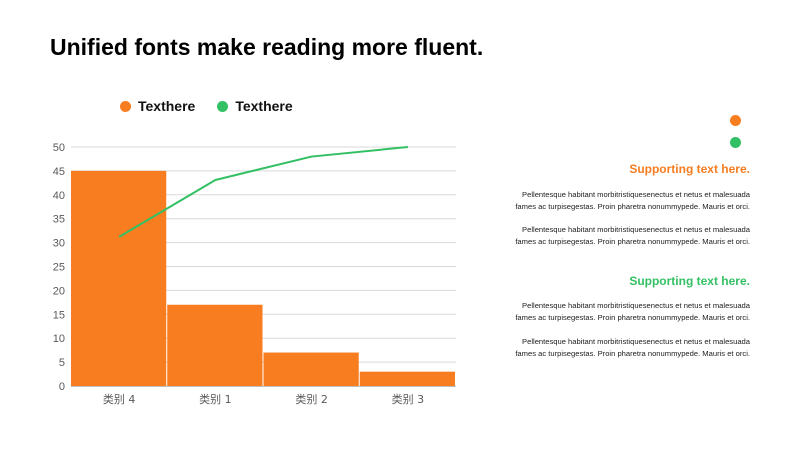  I want to click on y-tick-label: 40, so click(59, 196).